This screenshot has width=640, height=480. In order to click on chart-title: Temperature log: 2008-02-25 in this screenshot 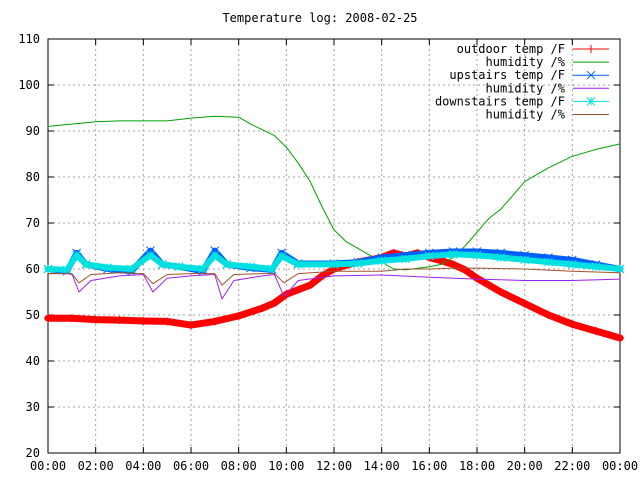, I will do `click(319, 18)`.